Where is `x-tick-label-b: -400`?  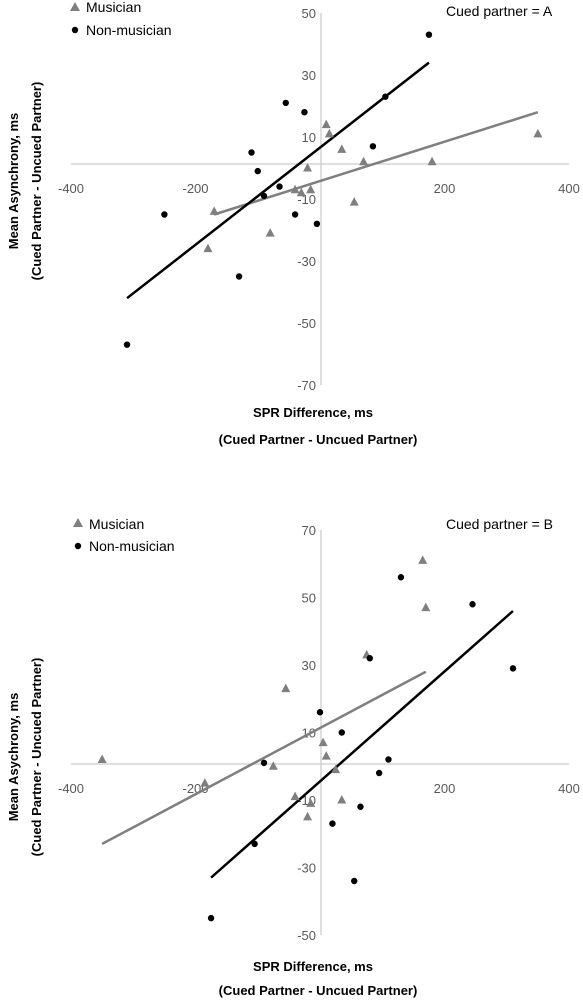 x-tick-label-b: -400 is located at coordinates (71, 788).